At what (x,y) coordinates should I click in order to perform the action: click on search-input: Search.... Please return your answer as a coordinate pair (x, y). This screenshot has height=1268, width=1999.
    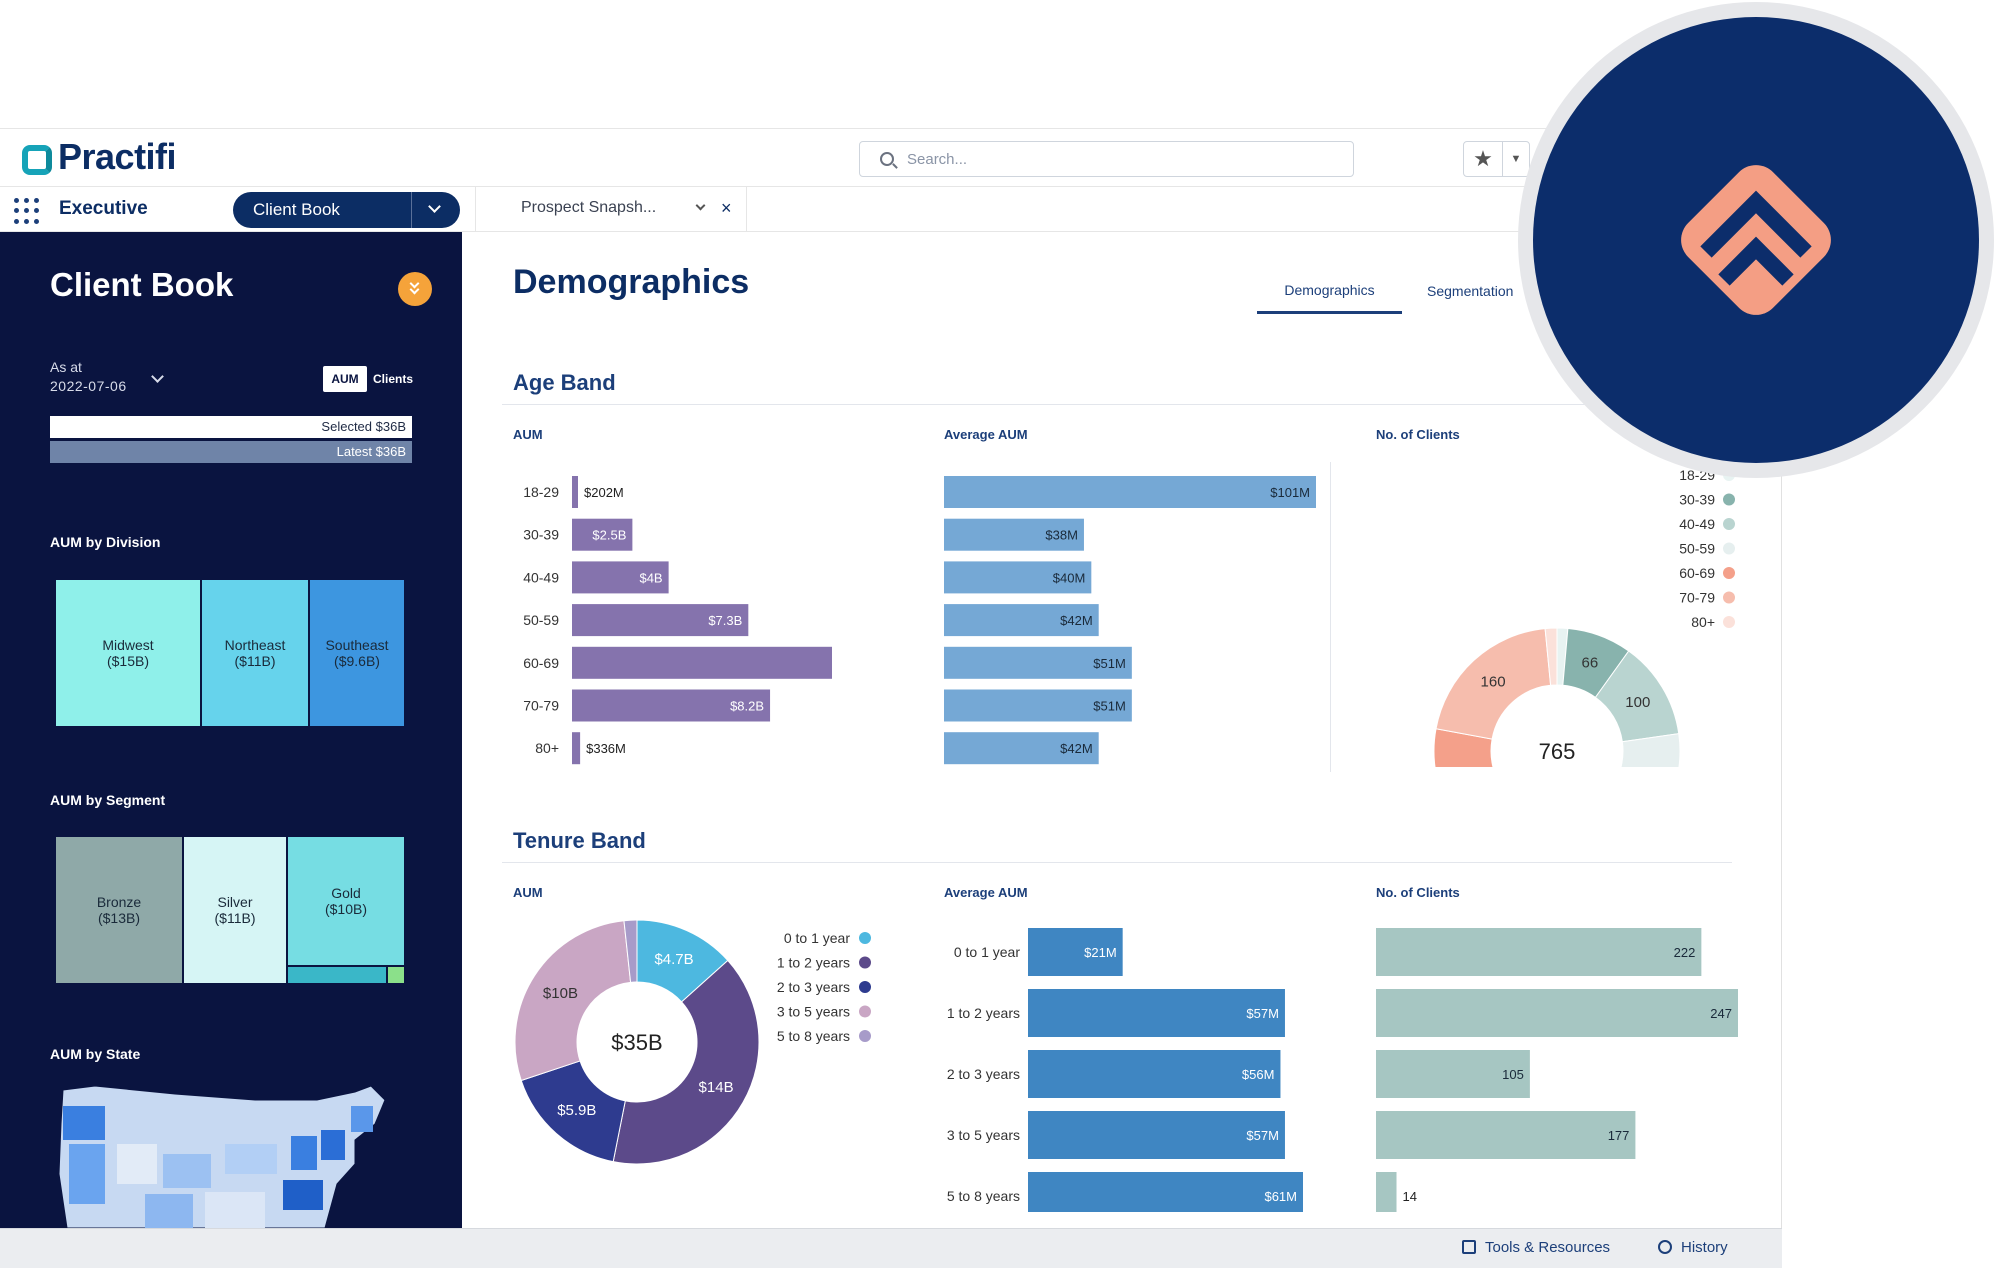
    Looking at the image, I should click on (1106, 159).